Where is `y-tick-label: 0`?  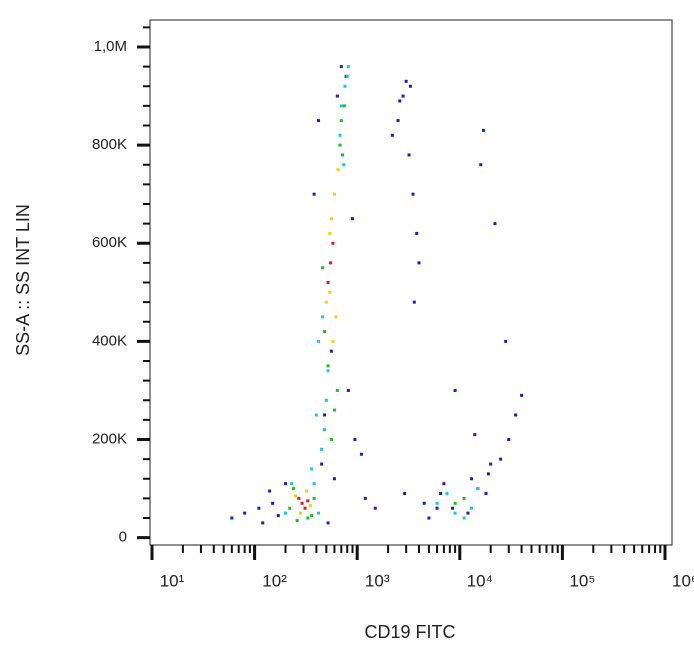
y-tick-label: 0 is located at coordinates (123, 537).